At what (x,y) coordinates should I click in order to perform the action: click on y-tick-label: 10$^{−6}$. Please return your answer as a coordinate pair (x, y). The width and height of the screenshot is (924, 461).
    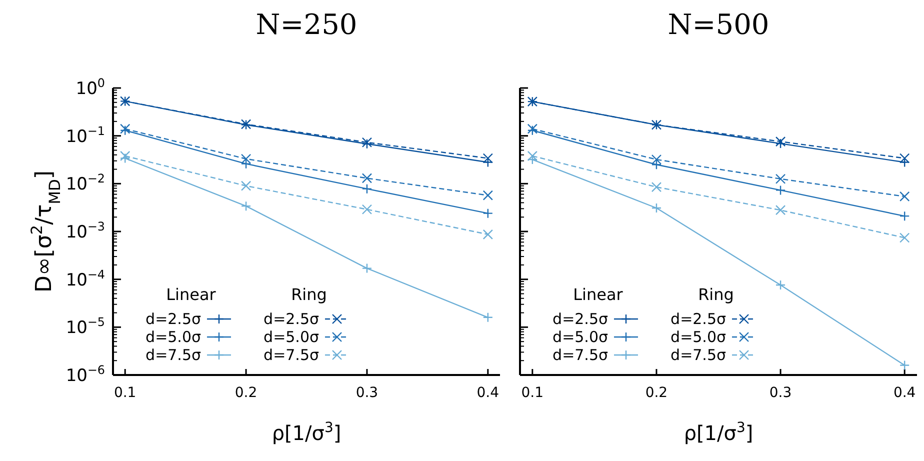
    Looking at the image, I should click on (85, 374).